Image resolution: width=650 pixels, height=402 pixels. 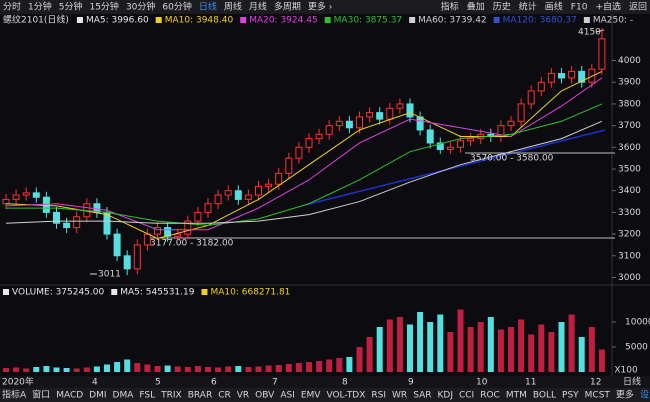 What do you see at coordinates (598, 396) in the screenshot?
I see `tab: MCST` at bounding box center [598, 396].